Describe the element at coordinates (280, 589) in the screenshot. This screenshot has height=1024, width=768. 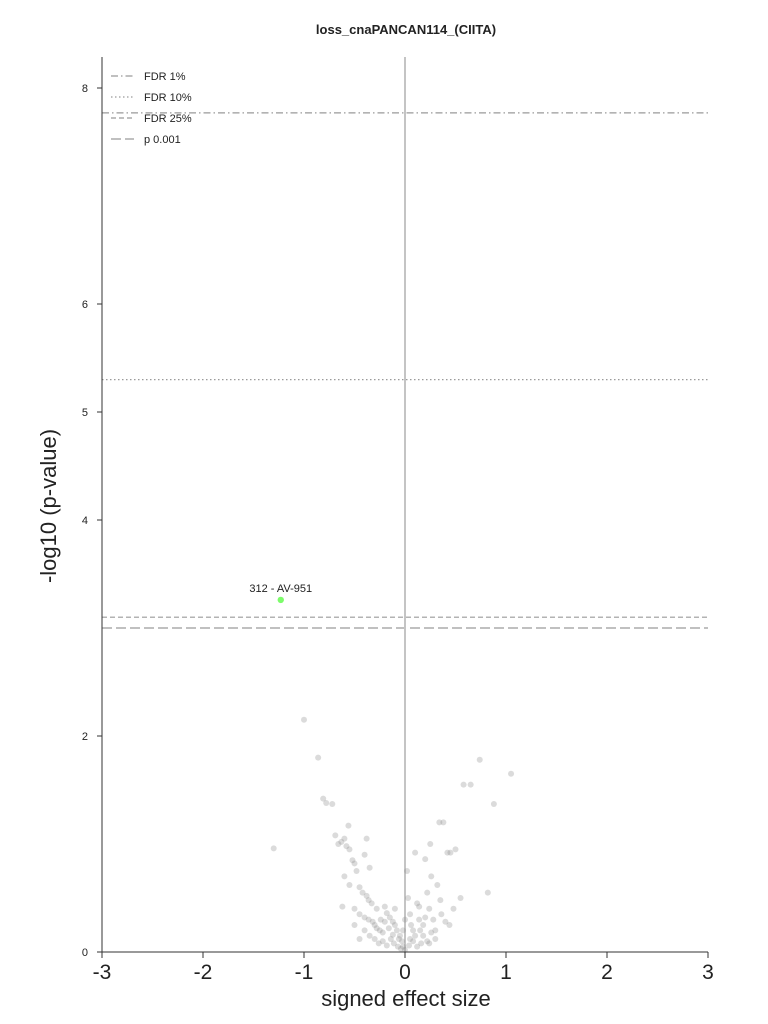
I see `highlight-label: 312 - AV-951` at that location.